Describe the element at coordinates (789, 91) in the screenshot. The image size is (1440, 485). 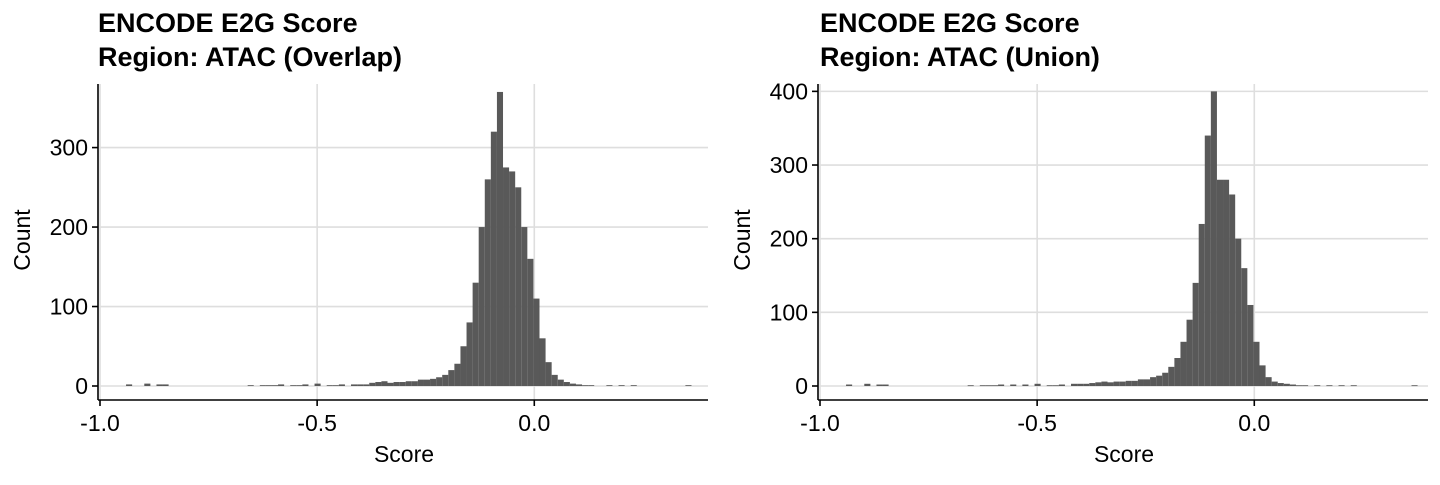
I see `chart-2-y-tick-label-4: 400` at that location.